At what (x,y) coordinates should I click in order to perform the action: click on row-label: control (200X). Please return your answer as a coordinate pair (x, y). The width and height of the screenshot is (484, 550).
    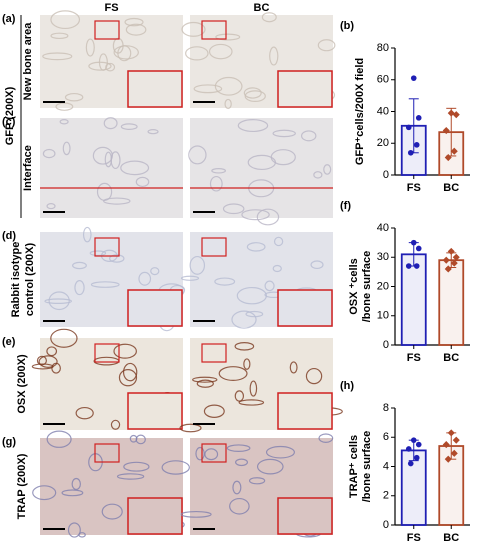
    Looking at the image, I should click on (30, 279).